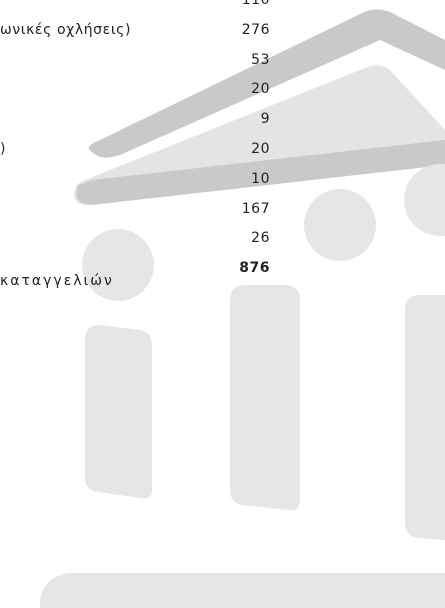 The image size is (445, 608). Describe the element at coordinates (254, 268) in the screenshot. I see `value: 876` at that location.